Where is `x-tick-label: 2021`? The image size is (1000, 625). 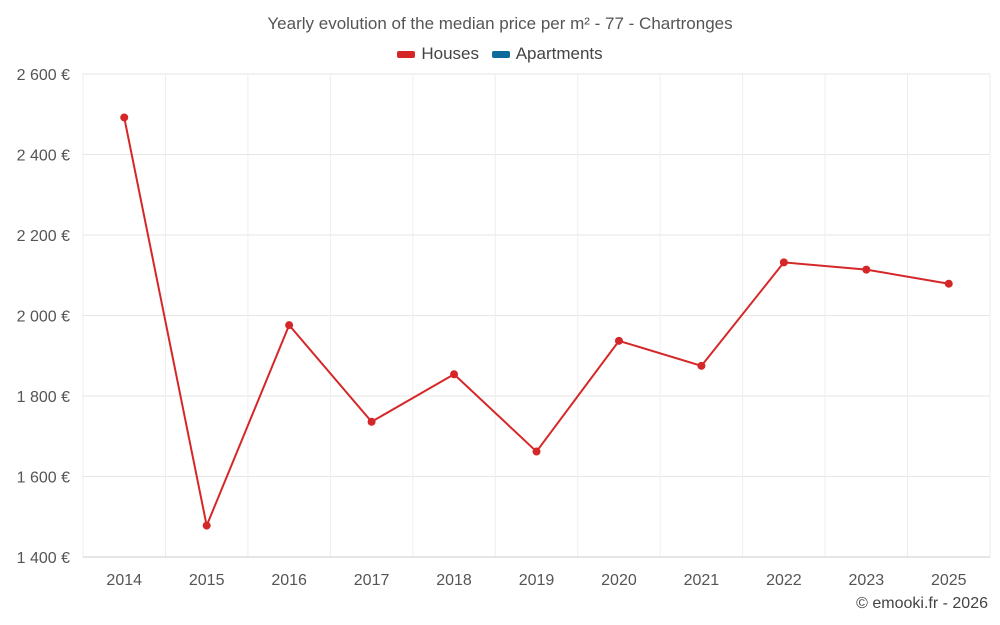 x-tick-label: 2021 is located at coordinates (702, 580).